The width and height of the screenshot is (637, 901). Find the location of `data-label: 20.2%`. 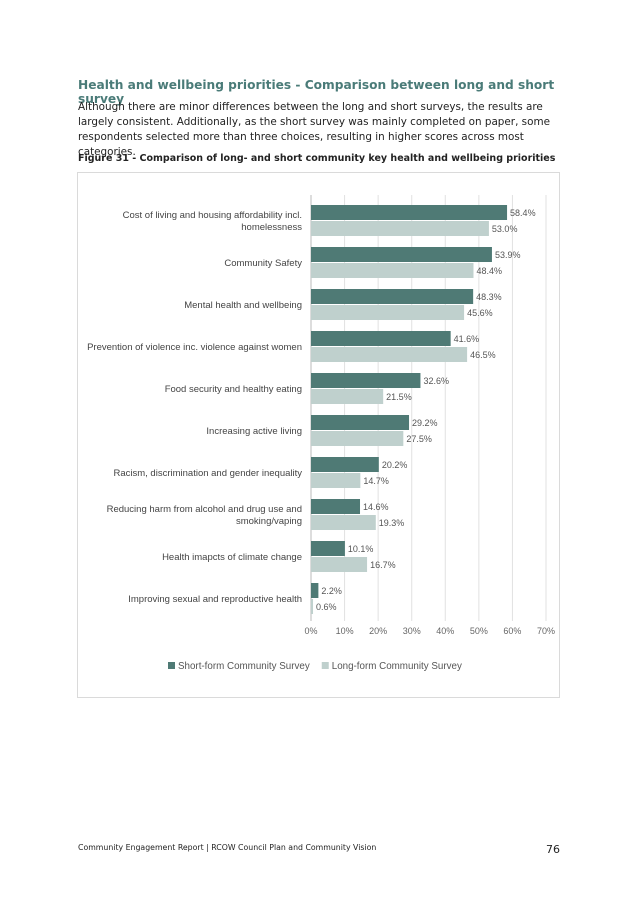

data-label: 20.2% is located at coordinates (395, 465).